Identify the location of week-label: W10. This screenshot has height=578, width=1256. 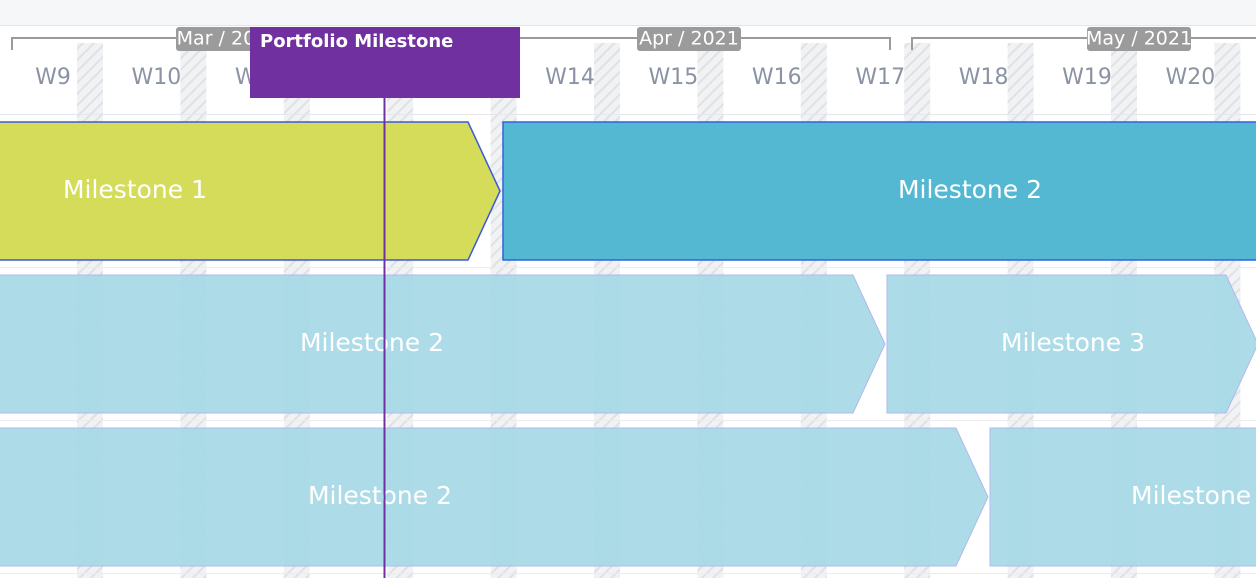
(157, 77).